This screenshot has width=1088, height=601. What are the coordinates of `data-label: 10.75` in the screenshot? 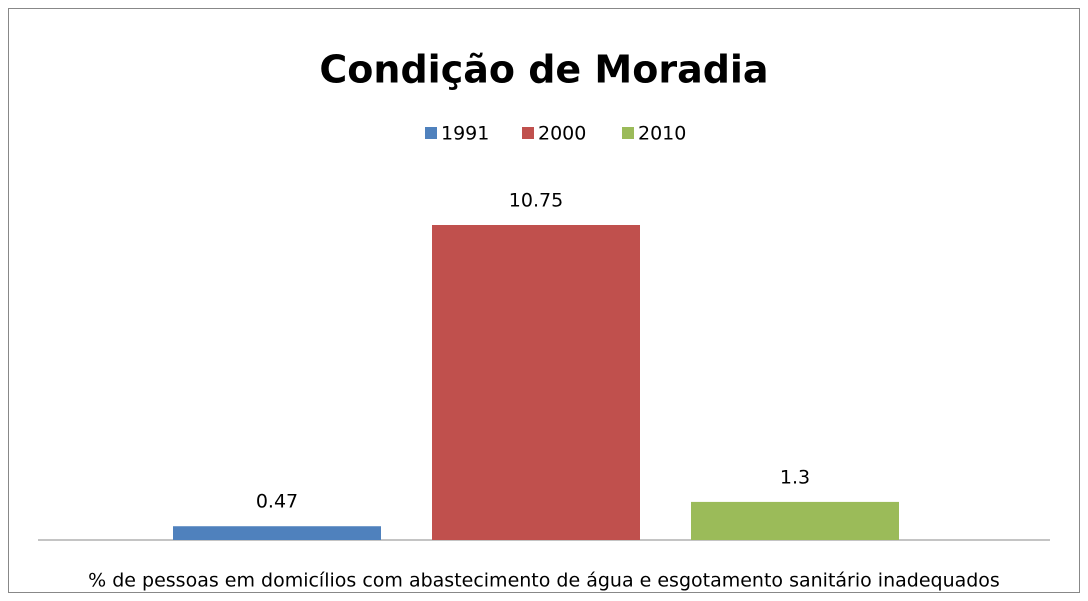 It's located at (536, 201).